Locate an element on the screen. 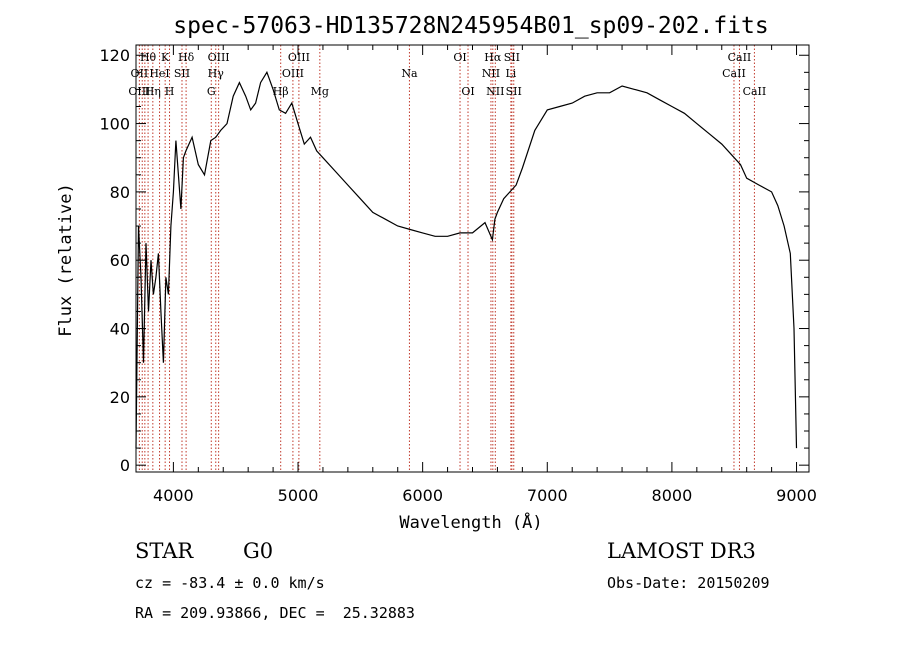  line-label: G is located at coordinates (211, 91).